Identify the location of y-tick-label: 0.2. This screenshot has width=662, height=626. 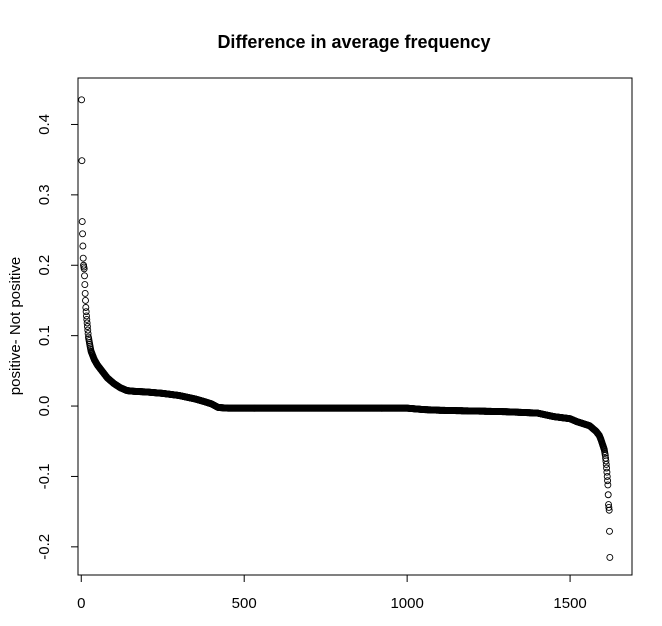
(44, 265).